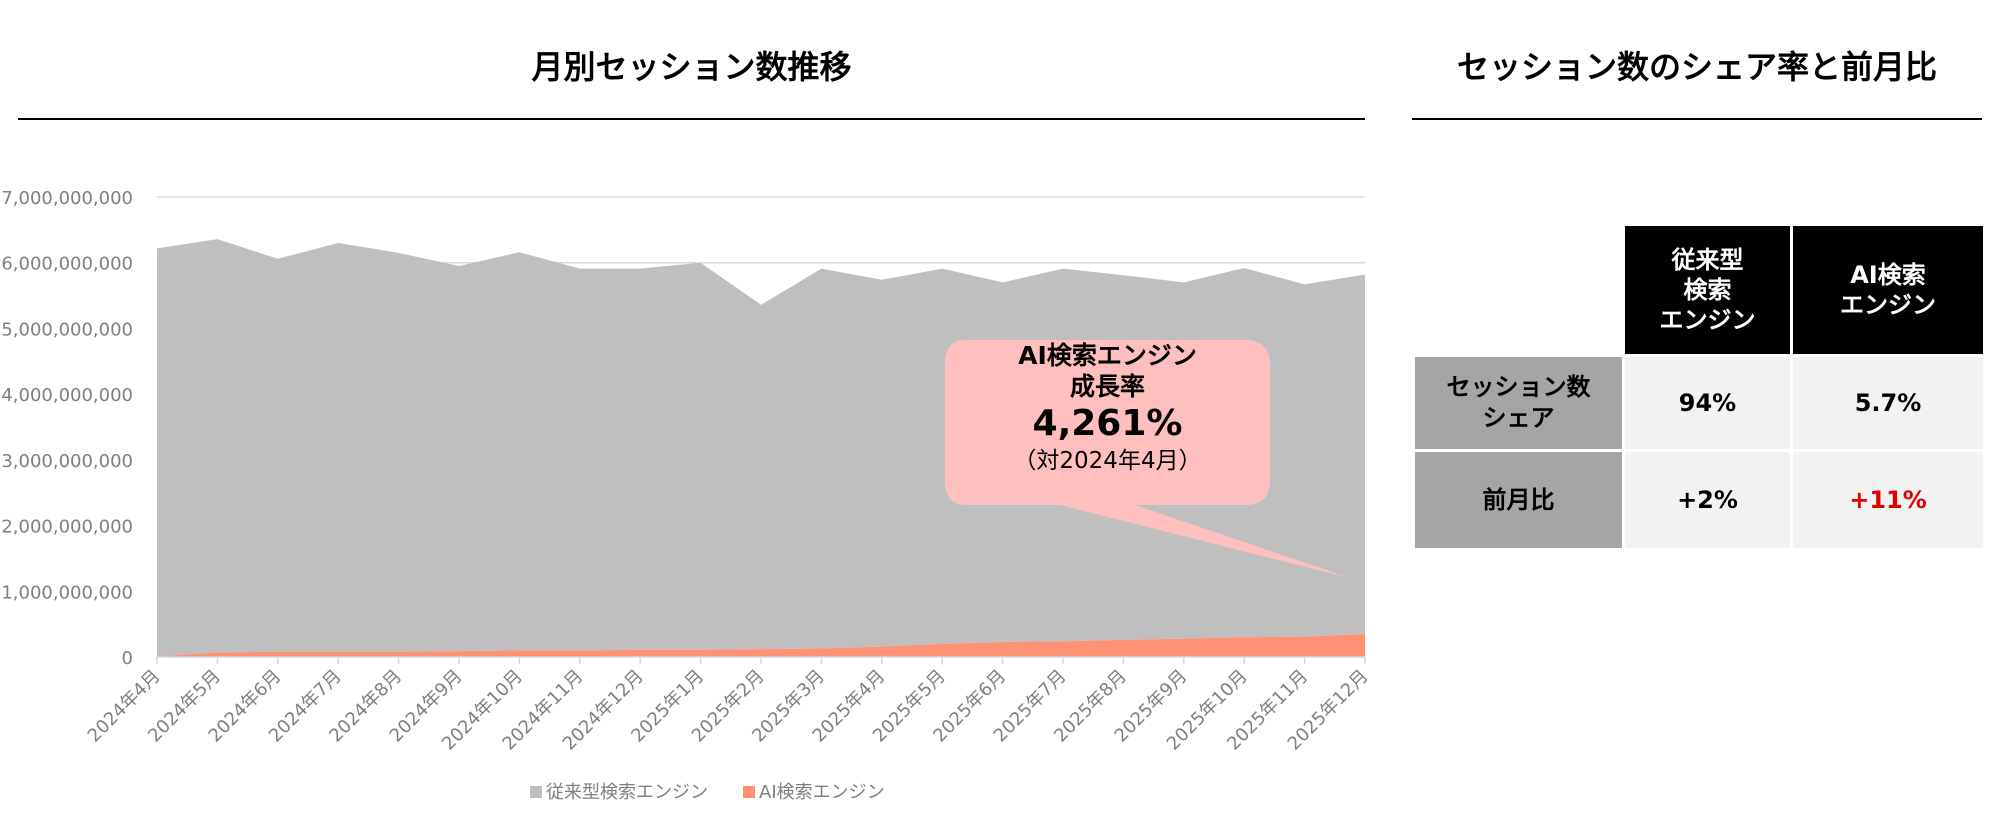  I want to click on legend: 従来型検索エンジン AI検索エンジン, so click(707, 792).